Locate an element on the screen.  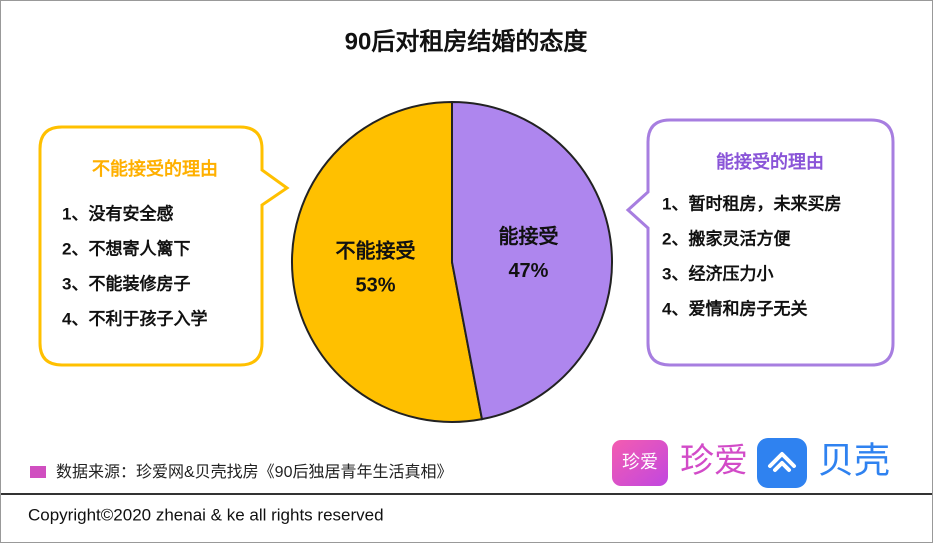
left-callout is located at coordinates (164, 246).